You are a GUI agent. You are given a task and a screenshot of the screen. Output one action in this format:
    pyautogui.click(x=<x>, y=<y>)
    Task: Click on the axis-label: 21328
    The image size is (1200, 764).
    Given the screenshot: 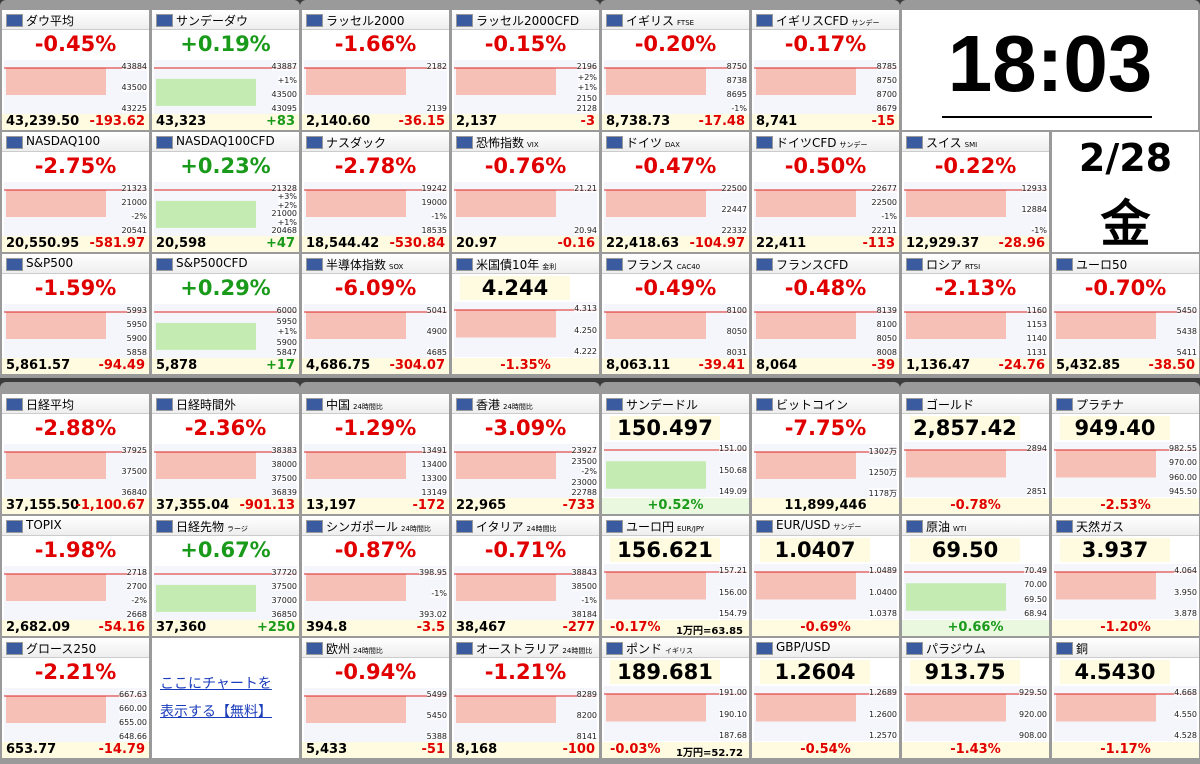 What is the action you would take?
    pyautogui.click(x=284, y=188)
    